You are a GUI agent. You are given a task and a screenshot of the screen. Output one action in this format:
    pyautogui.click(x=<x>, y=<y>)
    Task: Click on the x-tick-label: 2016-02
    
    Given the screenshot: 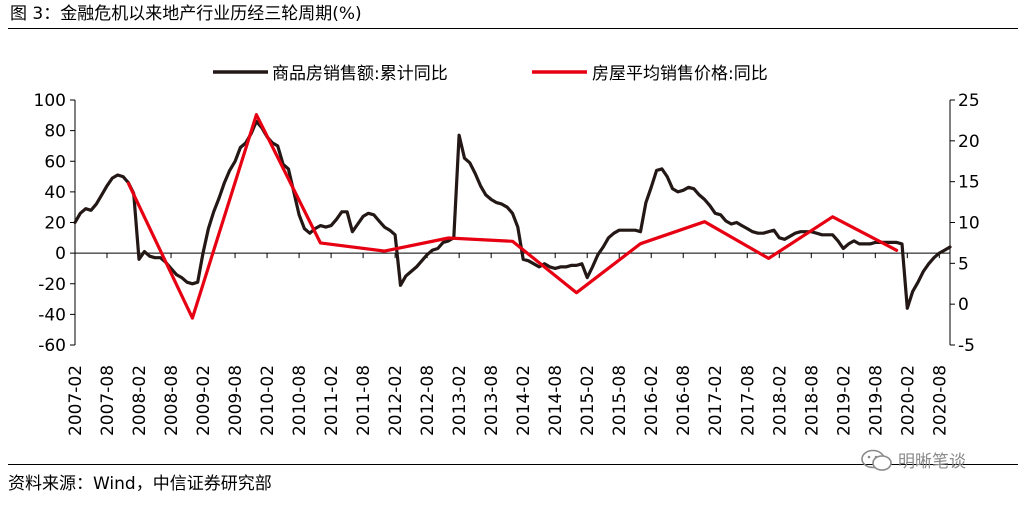 What is the action you would take?
    pyautogui.click(x=652, y=400)
    